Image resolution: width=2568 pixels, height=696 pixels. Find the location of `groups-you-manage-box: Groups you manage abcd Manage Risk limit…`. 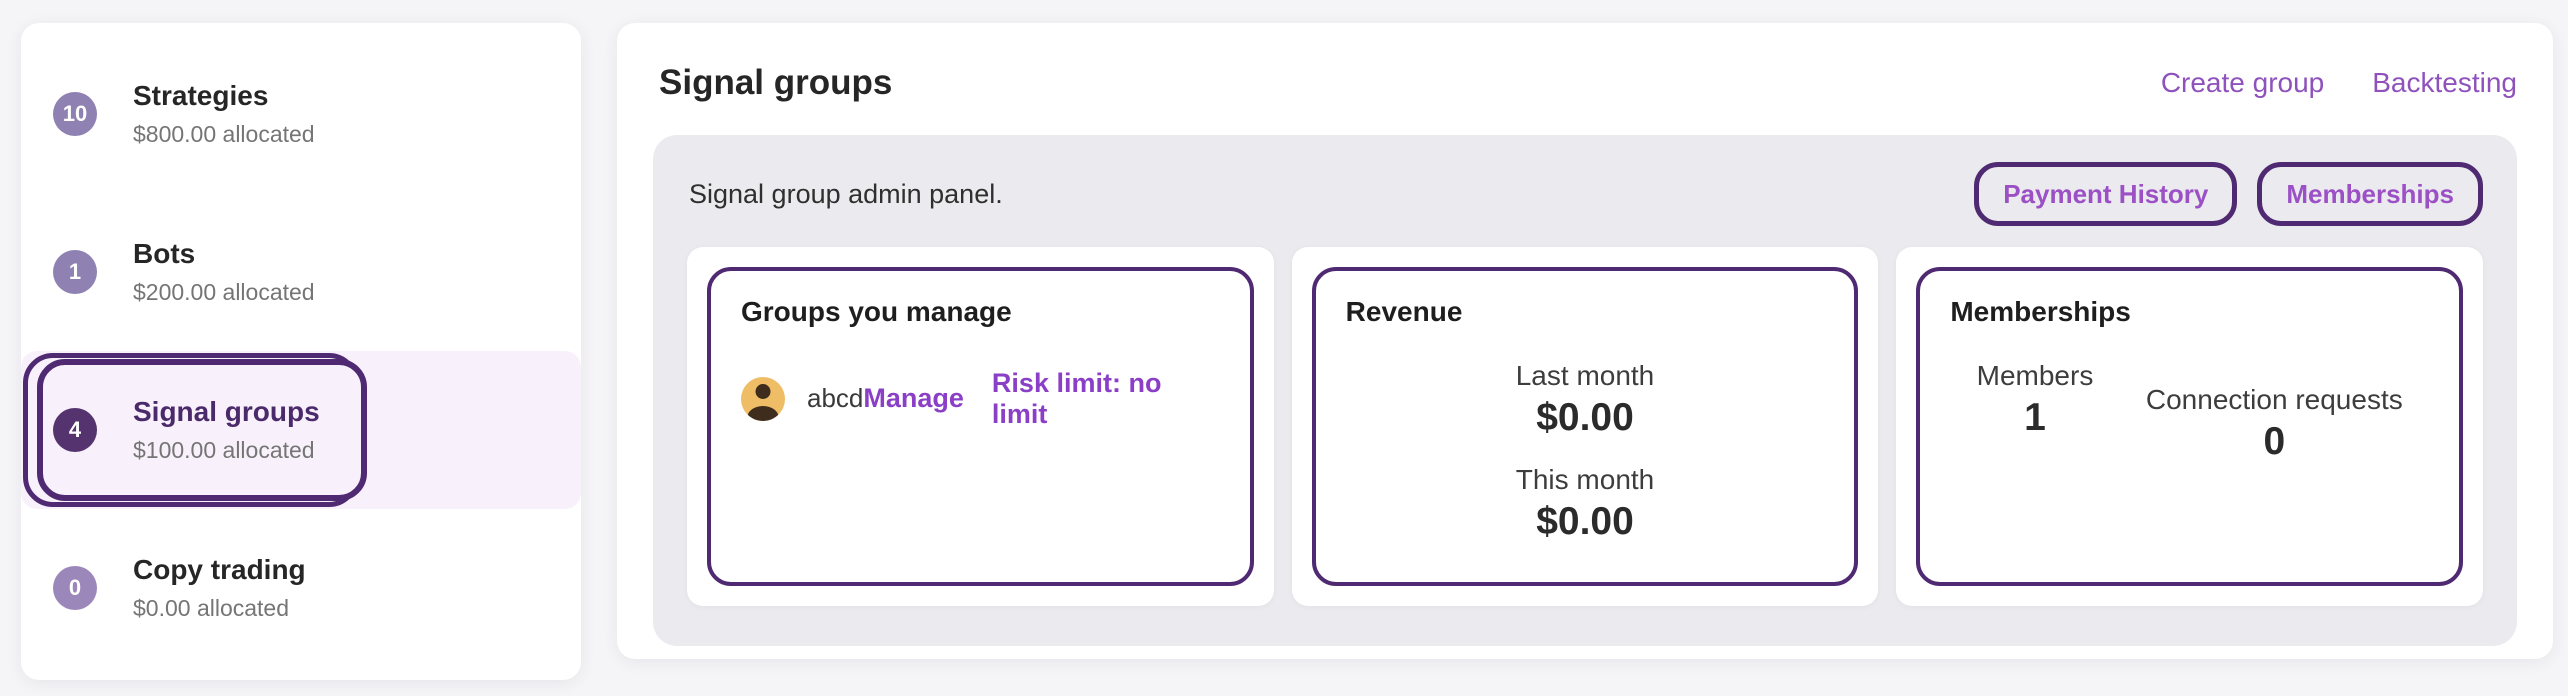

groups-you-manage-box: Groups you manage abcd Manage Risk limit… is located at coordinates (980, 426).